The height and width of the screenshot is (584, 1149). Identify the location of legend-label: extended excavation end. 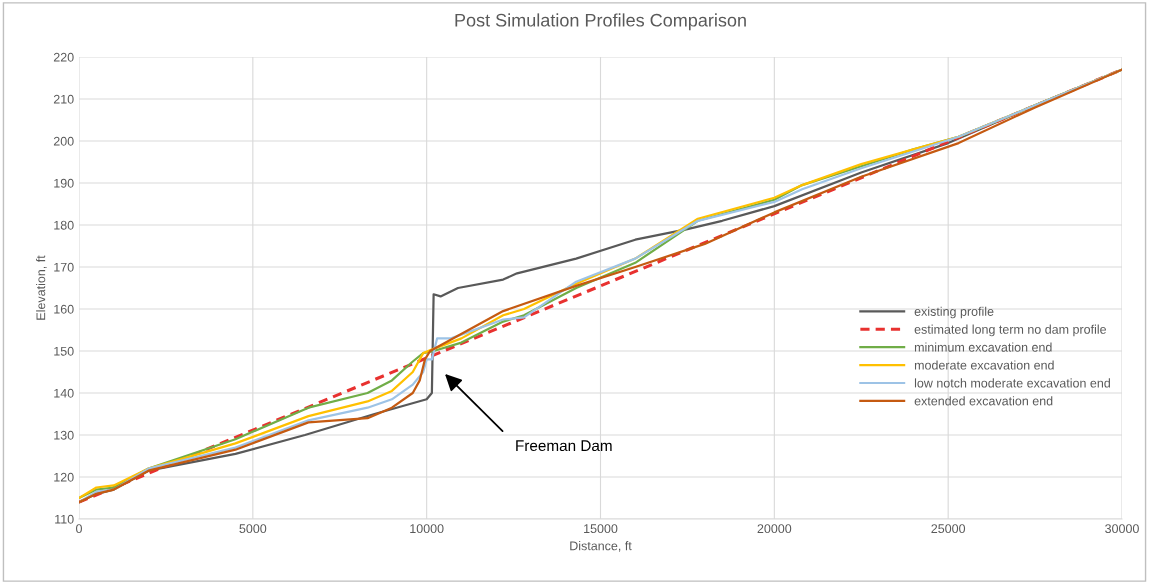
(983, 401).